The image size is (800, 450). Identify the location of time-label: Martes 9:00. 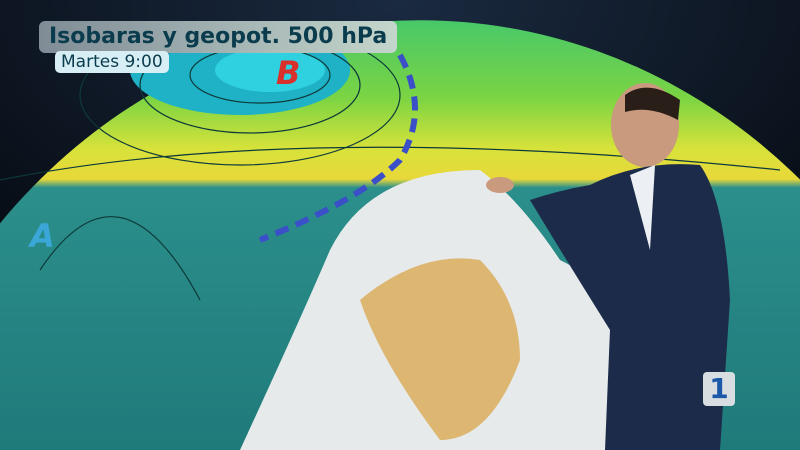
(112, 62).